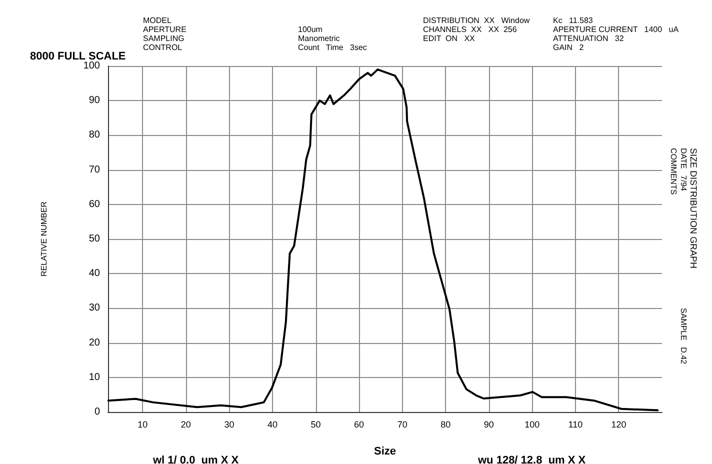 The height and width of the screenshot is (464, 712). What do you see at coordinates (94, 377) in the screenshot?
I see `y-tick-label: 10` at bounding box center [94, 377].